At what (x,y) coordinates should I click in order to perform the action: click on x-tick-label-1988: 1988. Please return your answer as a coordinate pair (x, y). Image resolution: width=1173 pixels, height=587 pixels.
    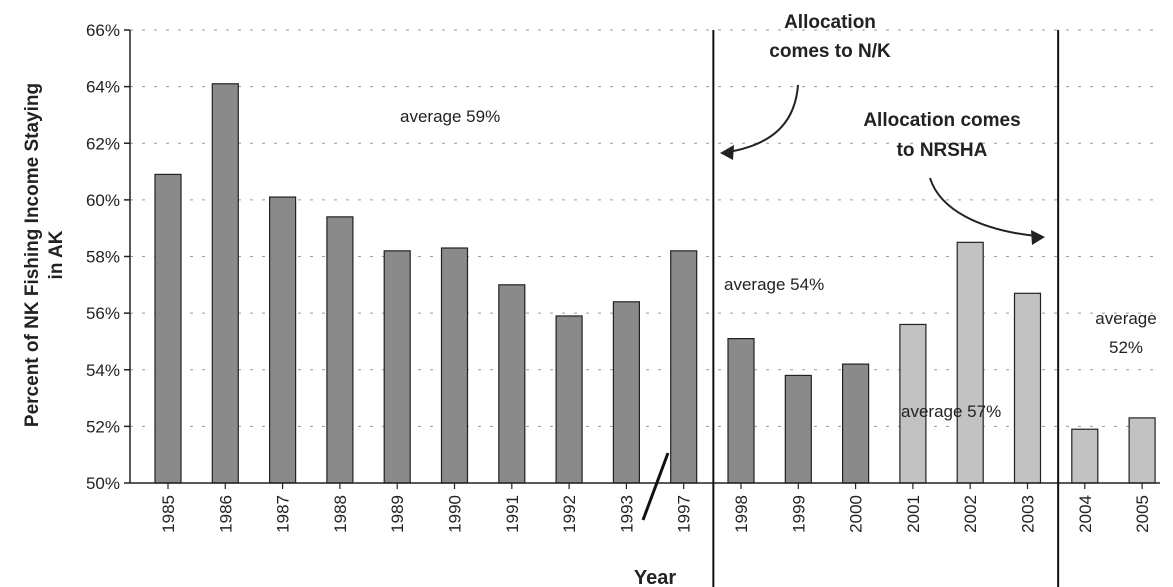
    Looking at the image, I should click on (340, 514).